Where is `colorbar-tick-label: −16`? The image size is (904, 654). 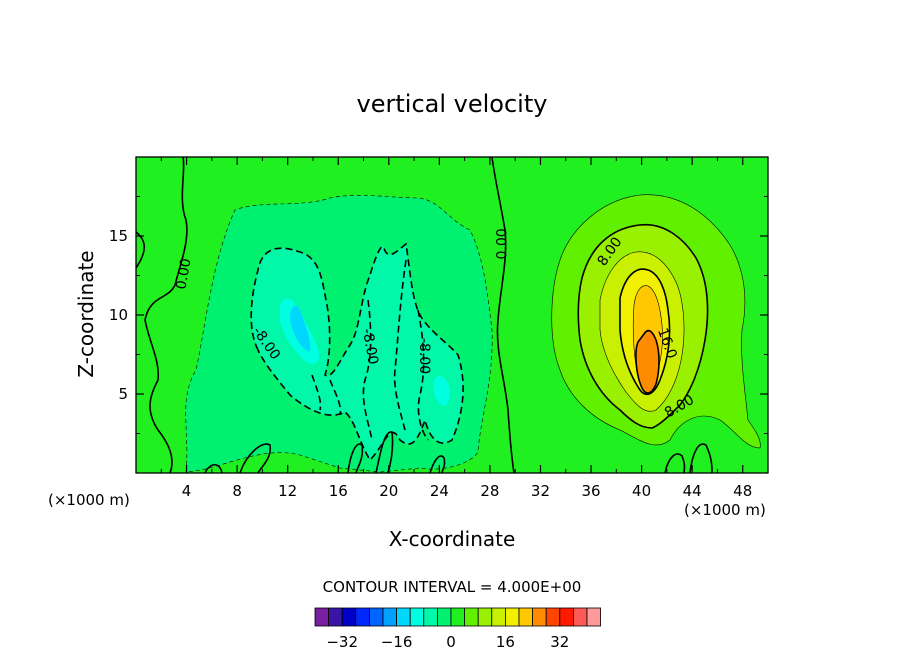 colorbar-tick-label: −16 is located at coordinates (397, 642).